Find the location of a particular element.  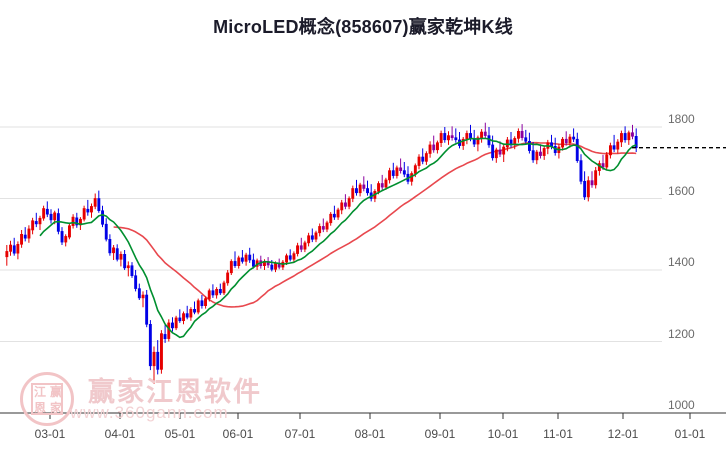

seal-char: 家 is located at coordinates (55, 408).